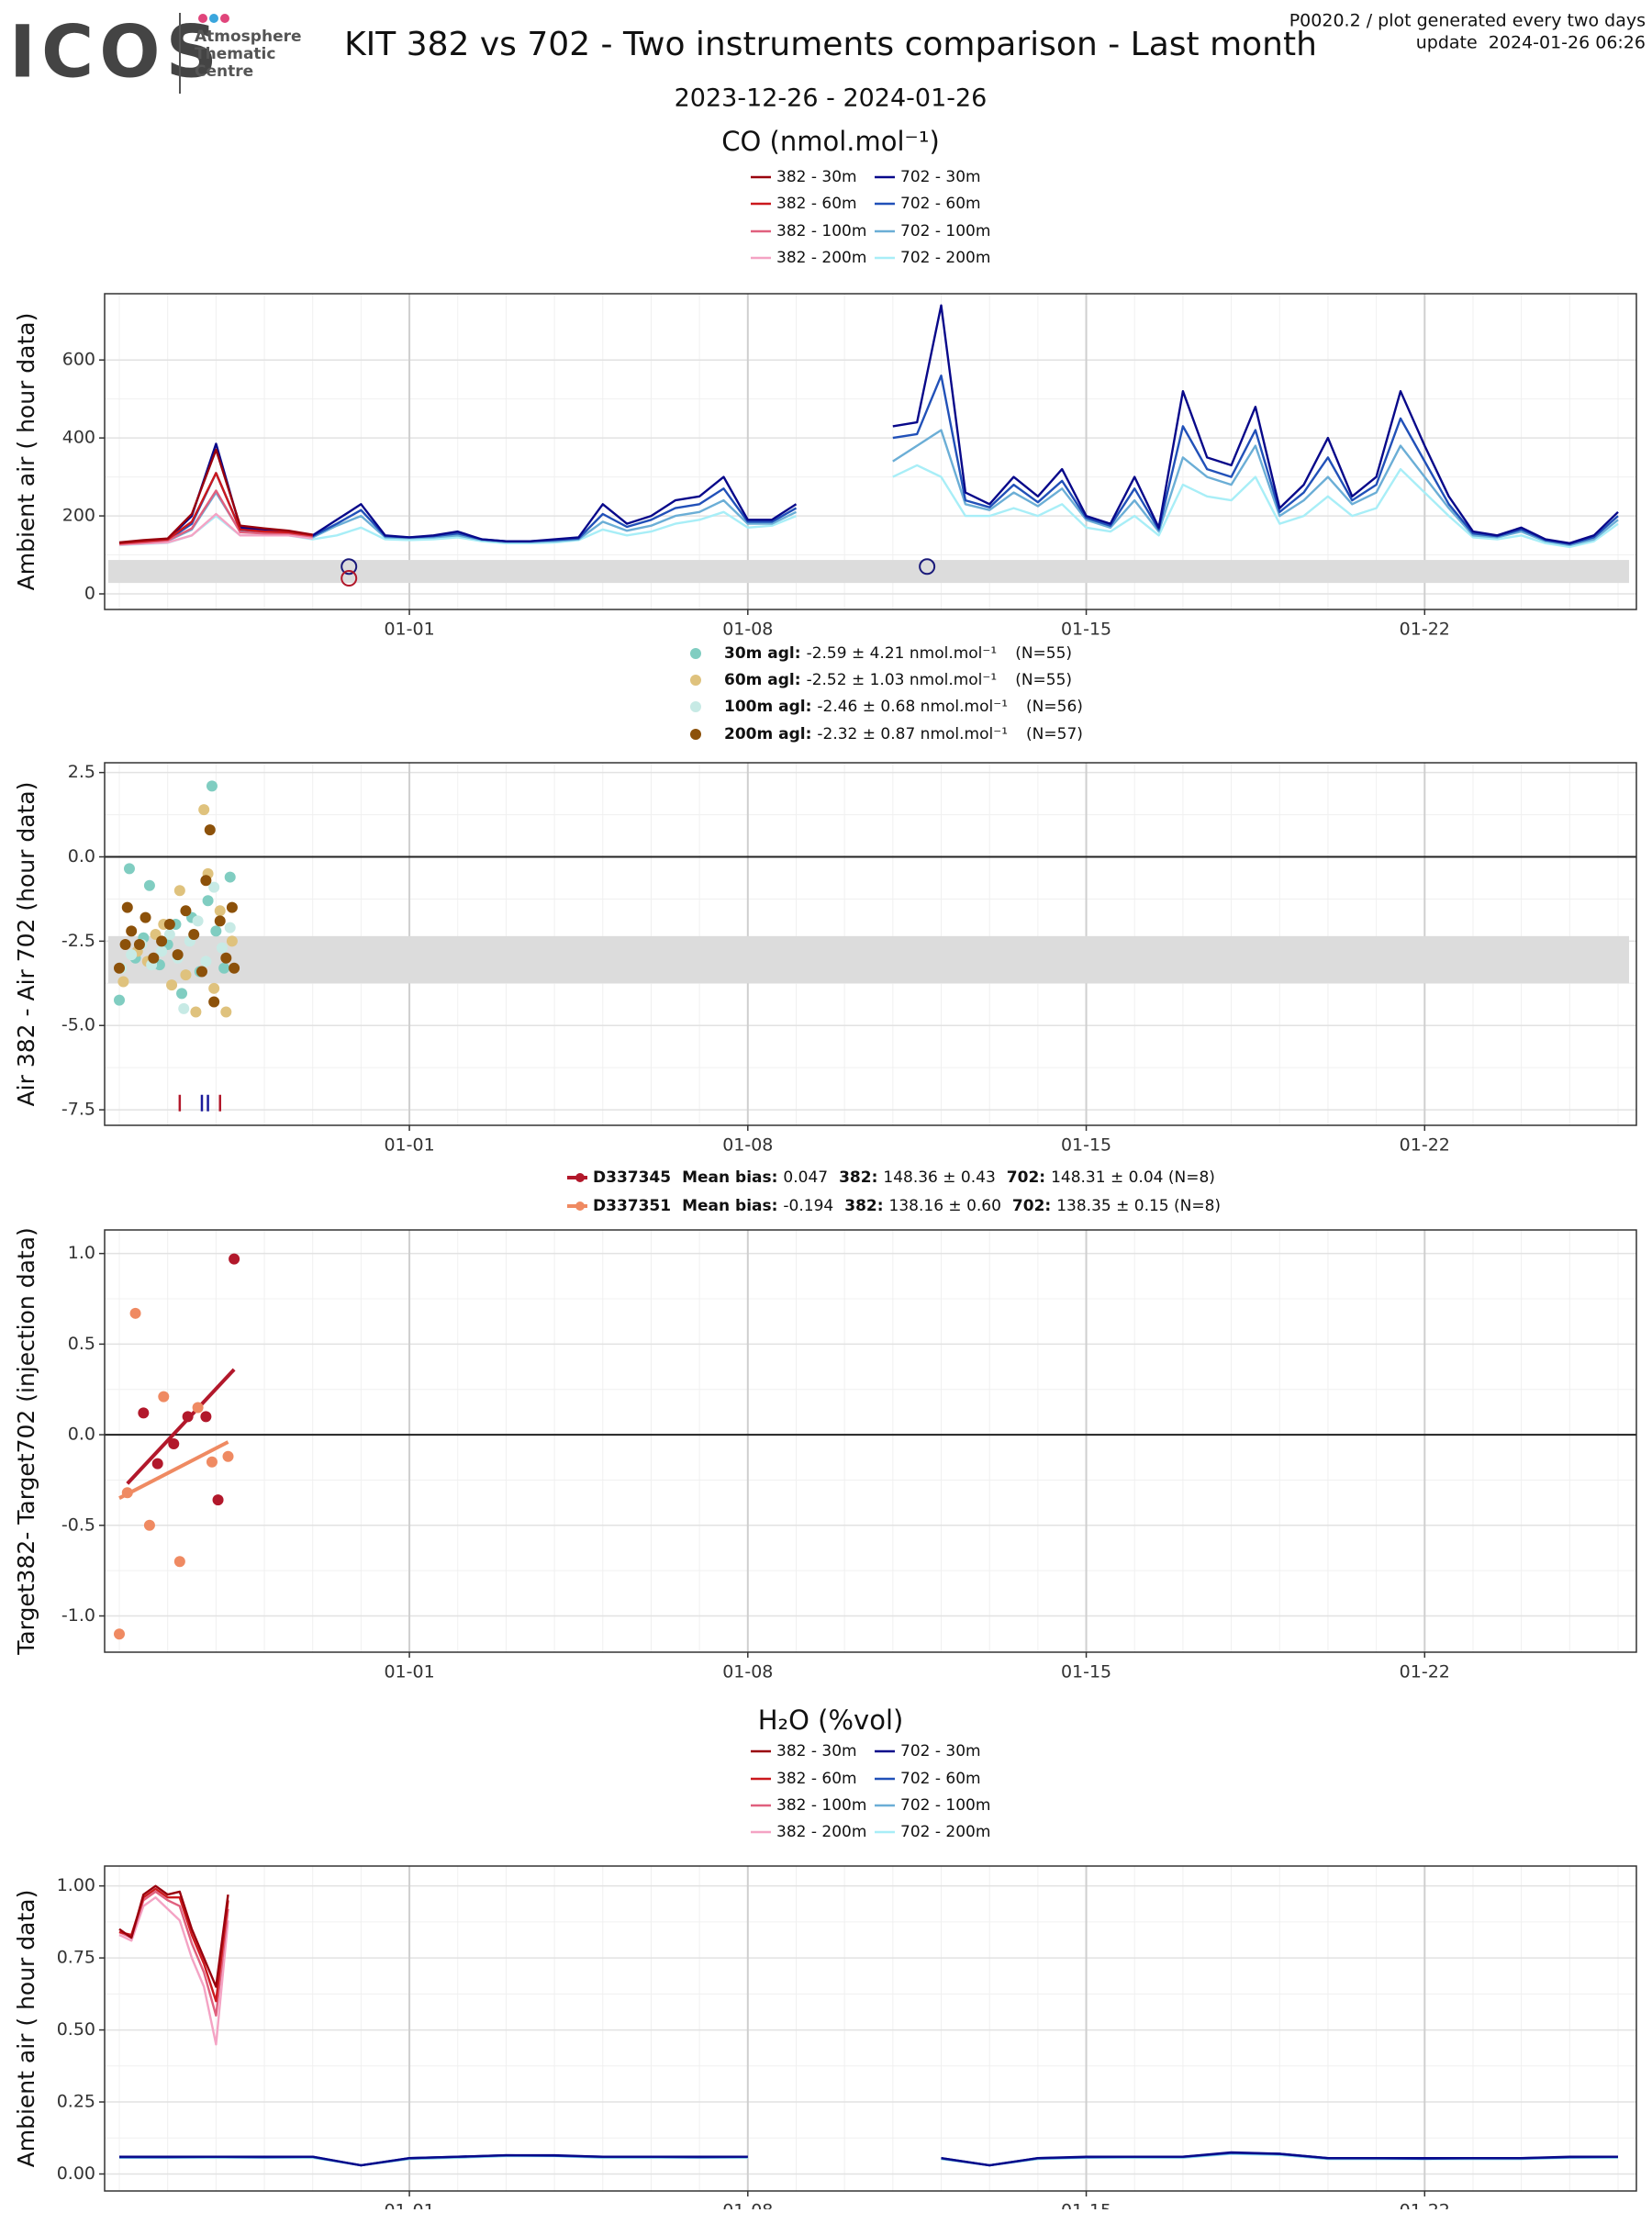 This screenshot has height=2213, width=1652. What do you see at coordinates (79, 438) in the screenshot?
I see `y-tick-label: 400` at bounding box center [79, 438].